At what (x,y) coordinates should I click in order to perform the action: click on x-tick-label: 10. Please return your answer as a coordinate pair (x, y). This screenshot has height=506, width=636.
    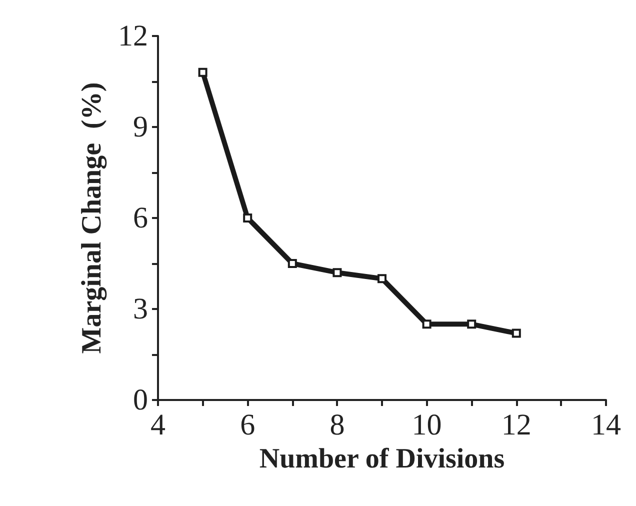
    Looking at the image, I should click on (427, 425).